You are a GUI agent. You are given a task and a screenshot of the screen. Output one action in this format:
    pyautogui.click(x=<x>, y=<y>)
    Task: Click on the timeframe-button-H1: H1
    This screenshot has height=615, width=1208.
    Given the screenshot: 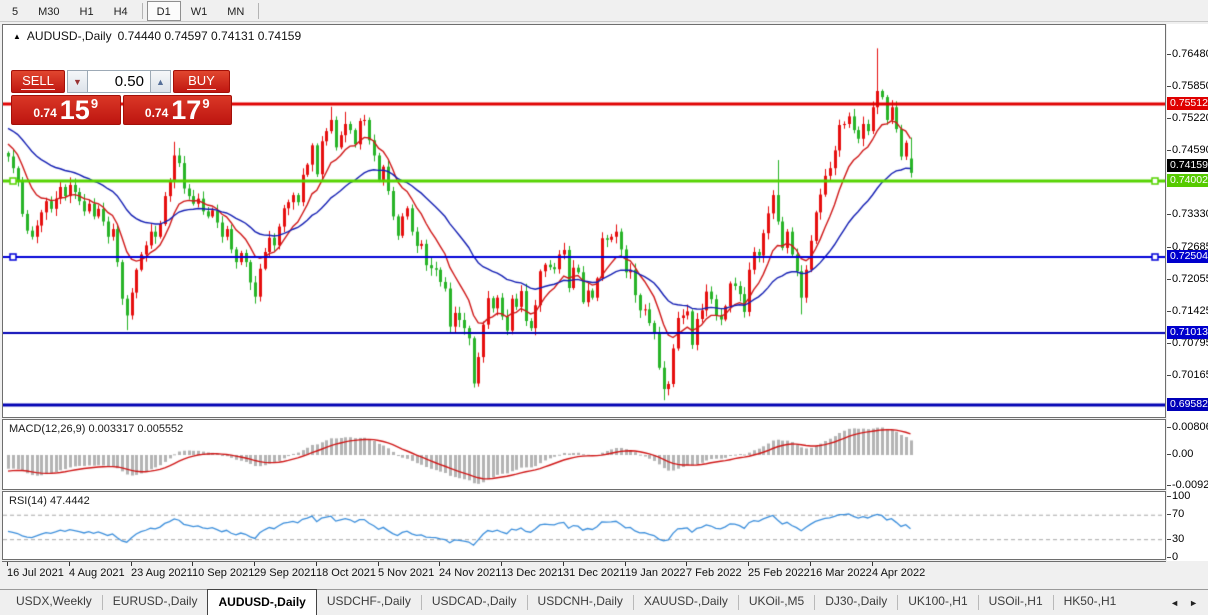 What is the action you would take?
    pyautogui.click(x=86, y=11)
    